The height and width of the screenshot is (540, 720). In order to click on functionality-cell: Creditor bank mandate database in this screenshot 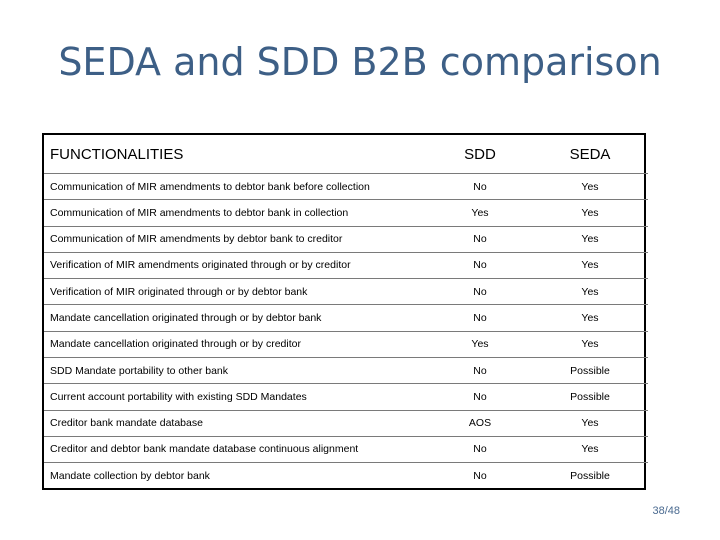, I will do `click(236, 423)`.